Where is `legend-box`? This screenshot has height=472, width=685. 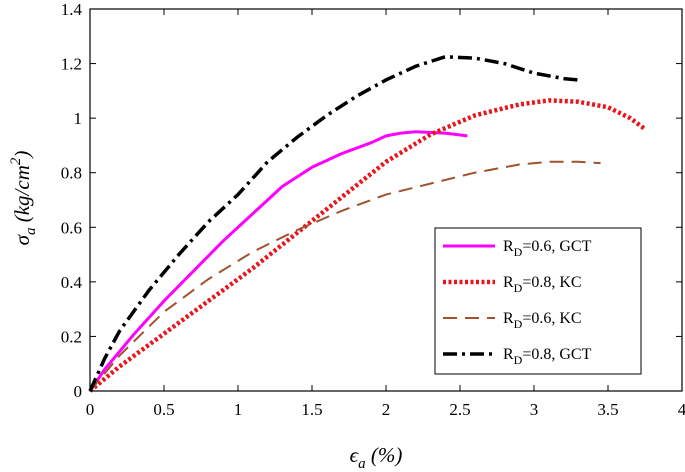 legend-box is located at coordinates (538, 301).